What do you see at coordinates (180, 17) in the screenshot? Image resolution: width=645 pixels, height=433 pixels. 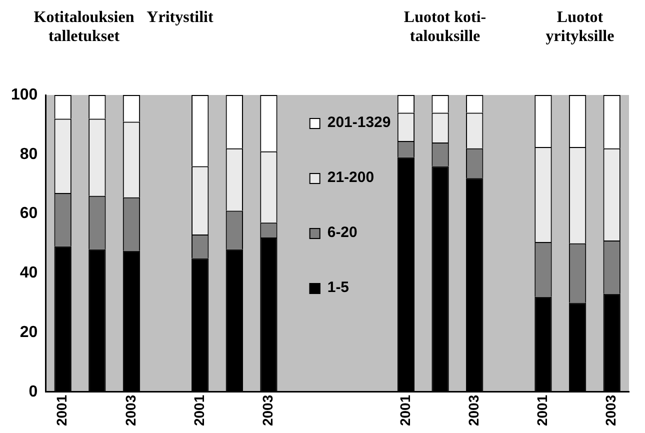 I see `text: Yritystilit` at bounding box center [180, 17].